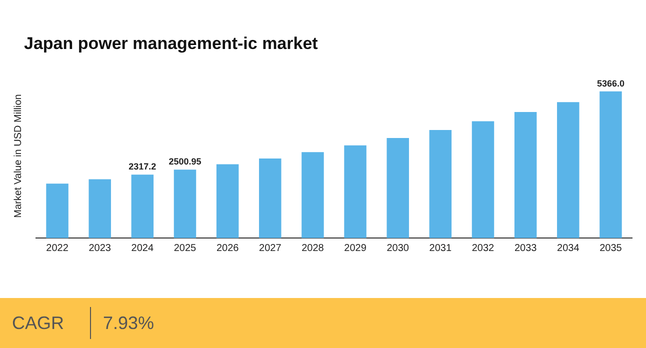  I want to click on text: 7.93%, so click(128, 323).